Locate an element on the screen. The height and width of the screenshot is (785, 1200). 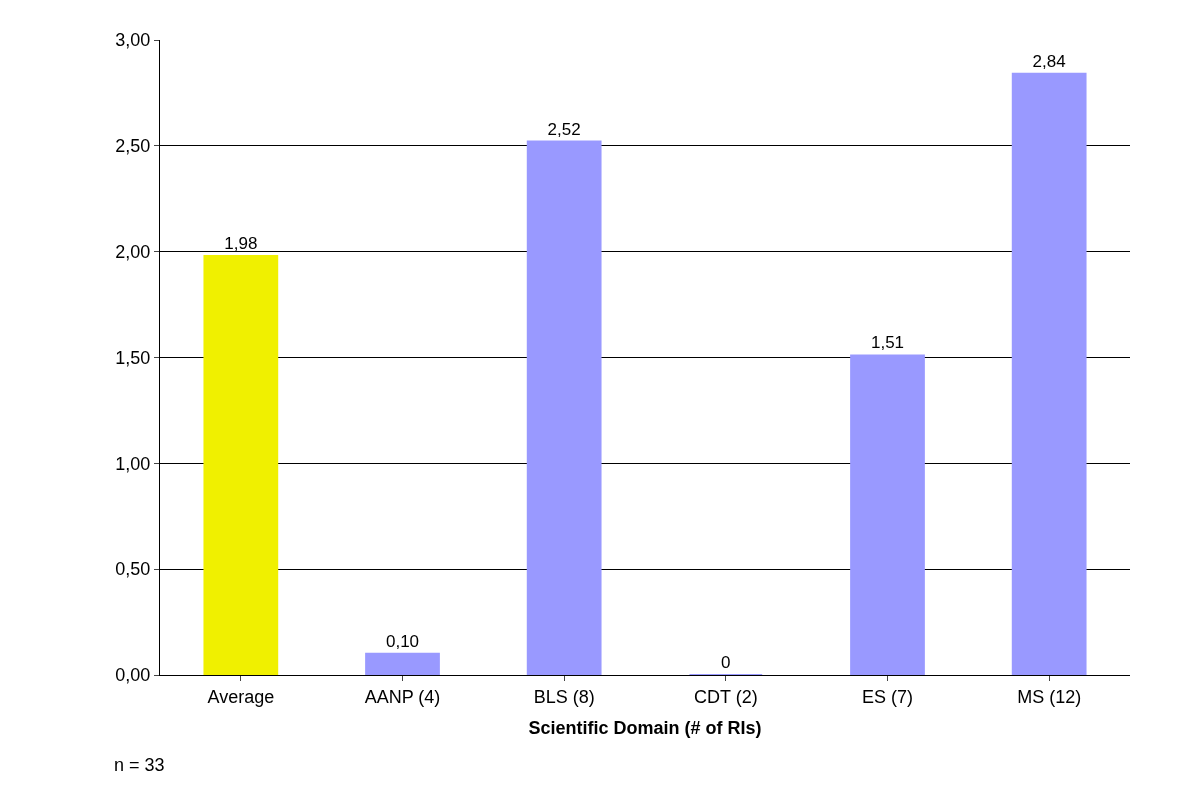
x-tick-label: ES (7) is located at coordinates (887, 696).